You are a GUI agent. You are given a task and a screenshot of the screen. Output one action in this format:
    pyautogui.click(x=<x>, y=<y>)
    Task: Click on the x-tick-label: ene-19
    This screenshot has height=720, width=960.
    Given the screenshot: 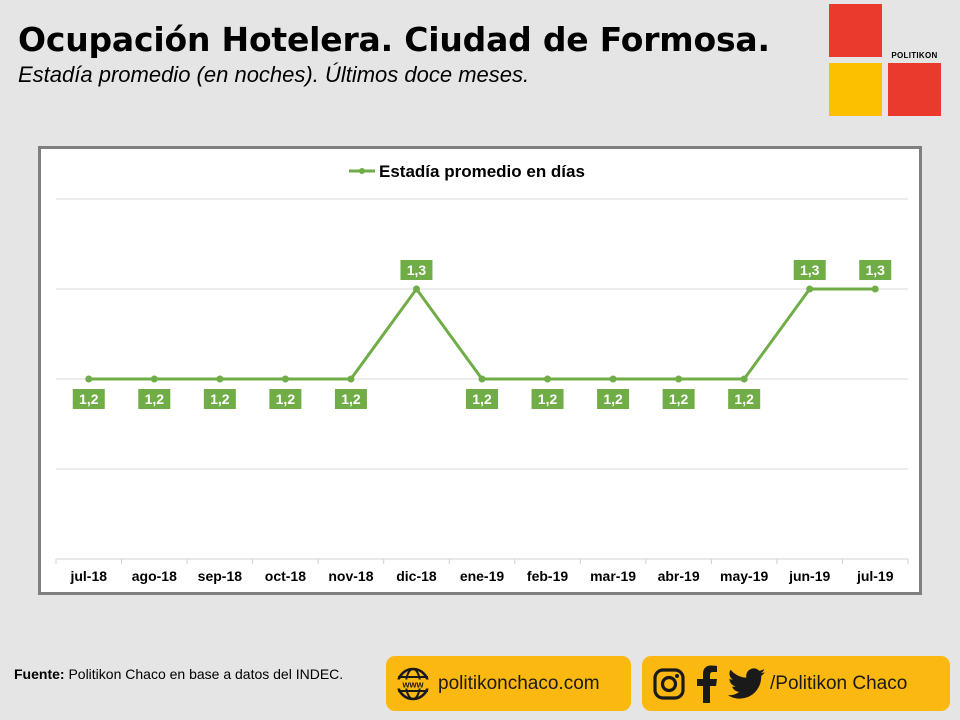 What is the action you would take?
    pyautogui.click(x=482, y=576)
    